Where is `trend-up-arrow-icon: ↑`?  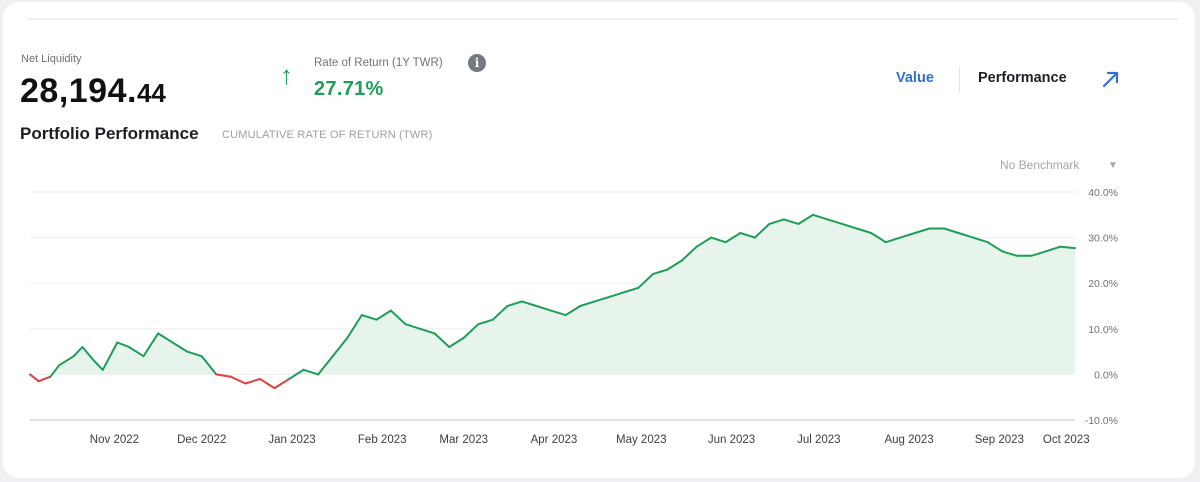
trend-up-arrow-icon: ↑ is located at coordinates (286, 75).